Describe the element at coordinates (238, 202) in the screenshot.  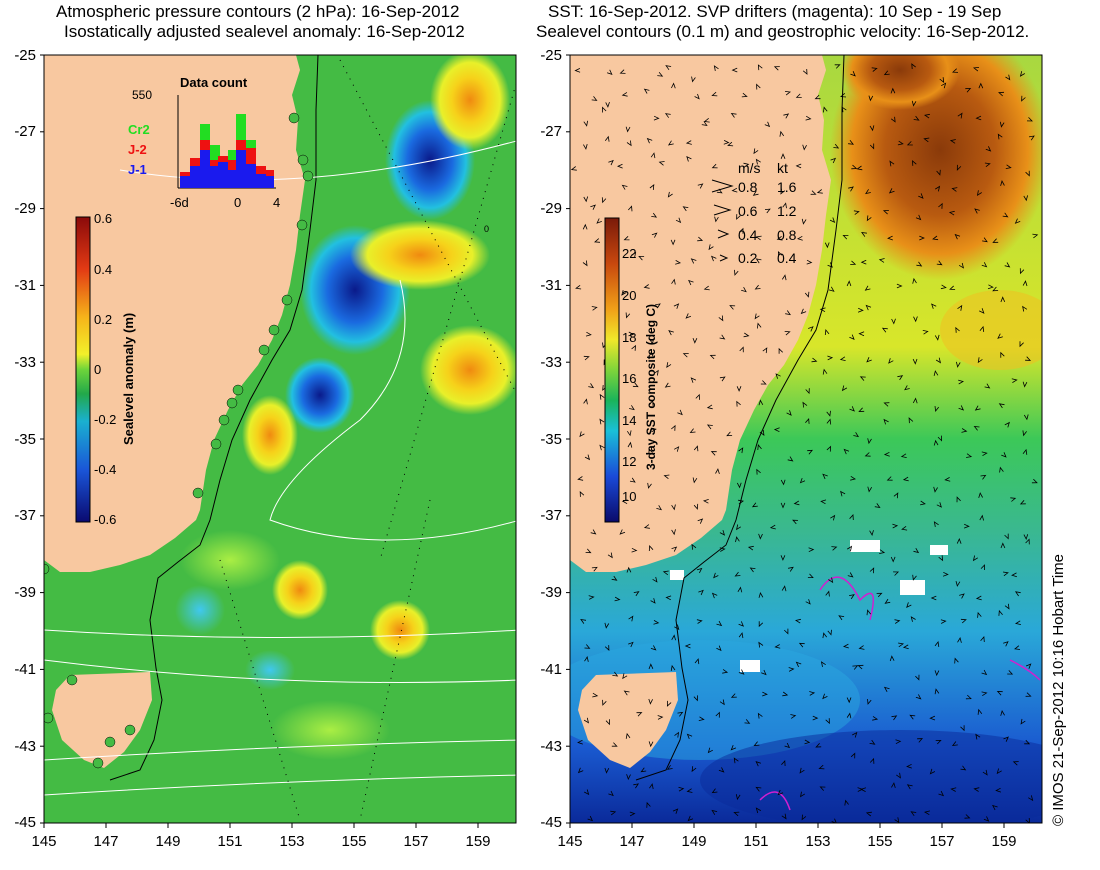
I see `inset-x-tick: 0` at that location.